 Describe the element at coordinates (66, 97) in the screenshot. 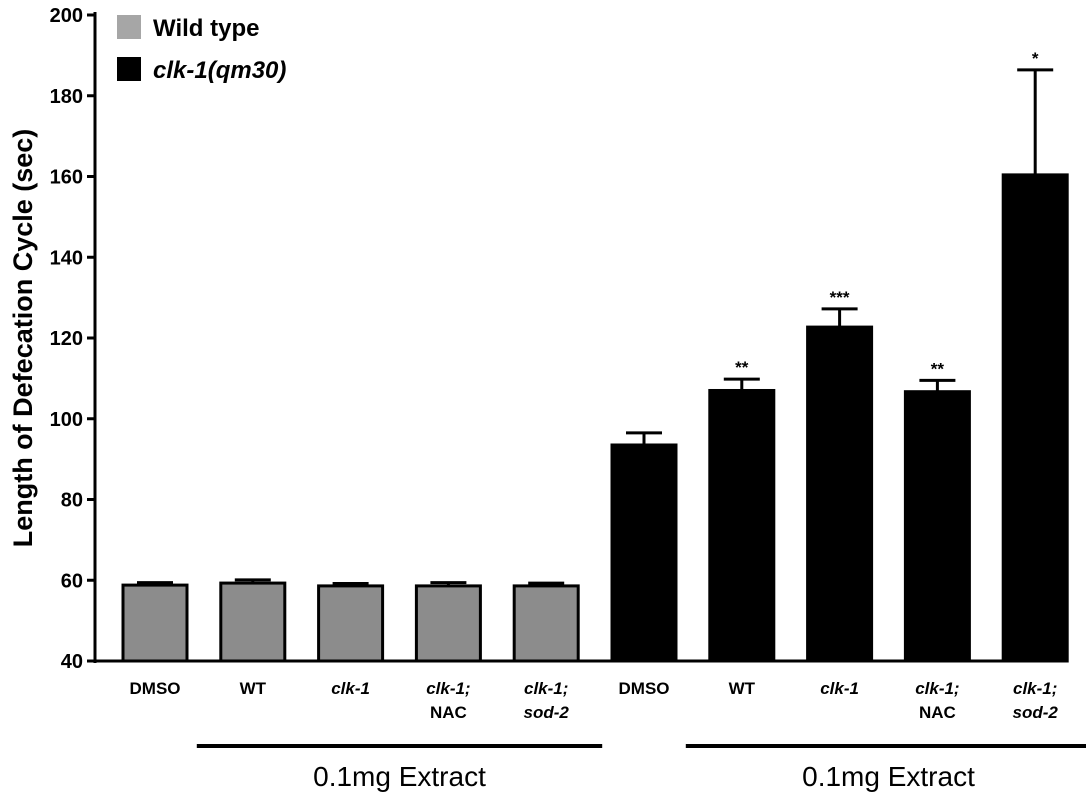

I see `y-tick-label: 180` at that location.